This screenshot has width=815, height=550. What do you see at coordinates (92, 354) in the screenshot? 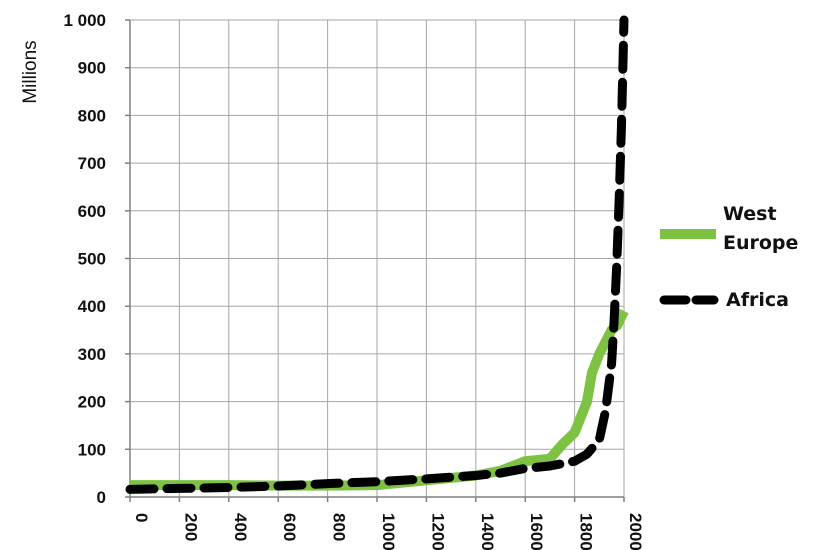
I see `y-tick-label: 300` at bounding box center [92, 354].